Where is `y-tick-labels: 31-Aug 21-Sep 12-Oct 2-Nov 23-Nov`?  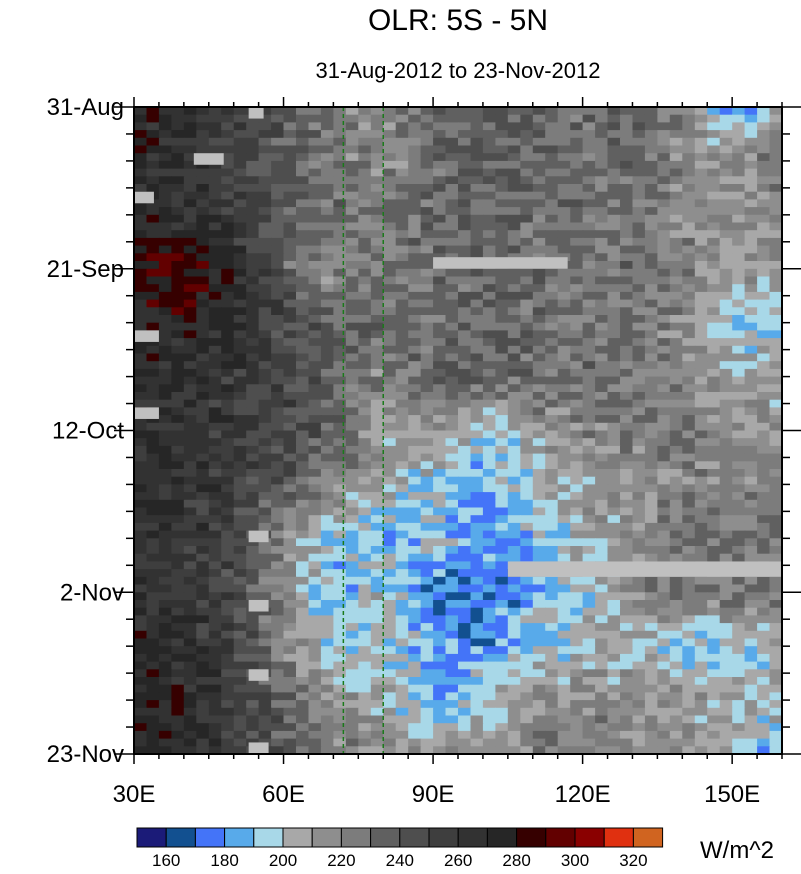
y-tick-labels: 31-Aug 21-Sep 12-Oct 2-Nov 23-Nov is located at coordinates (86, 431).